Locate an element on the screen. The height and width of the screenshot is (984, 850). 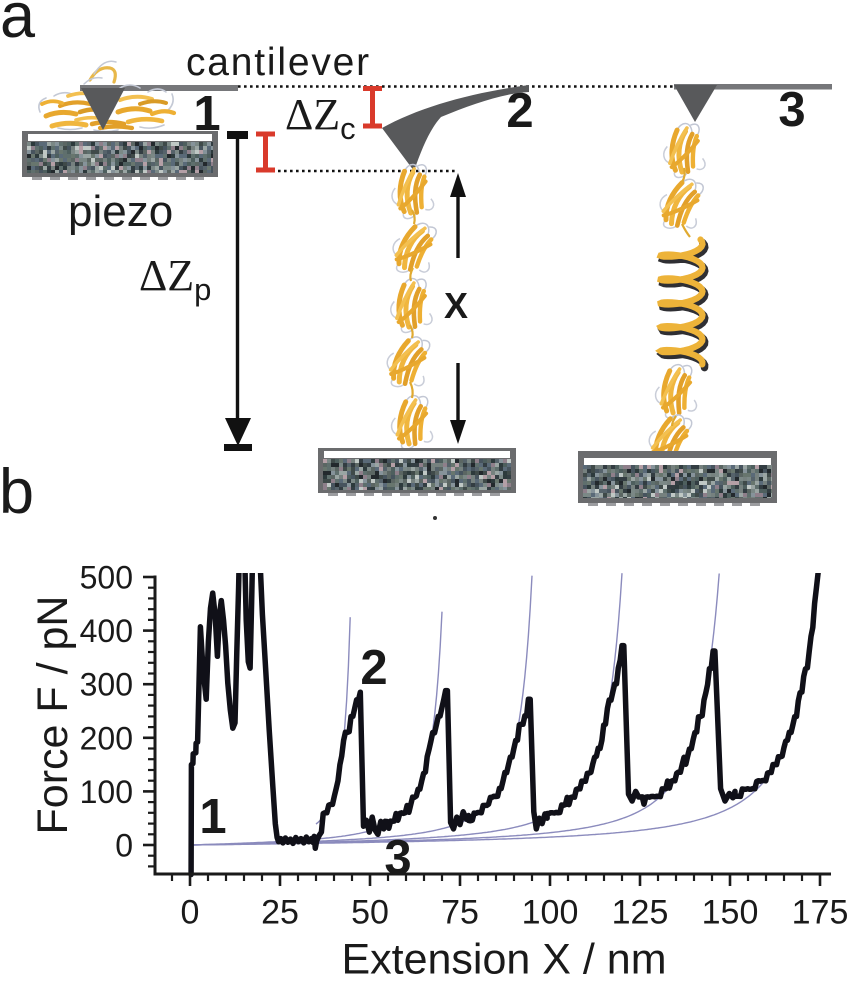
svg-text: 175 is located at coordinates (820, 913).